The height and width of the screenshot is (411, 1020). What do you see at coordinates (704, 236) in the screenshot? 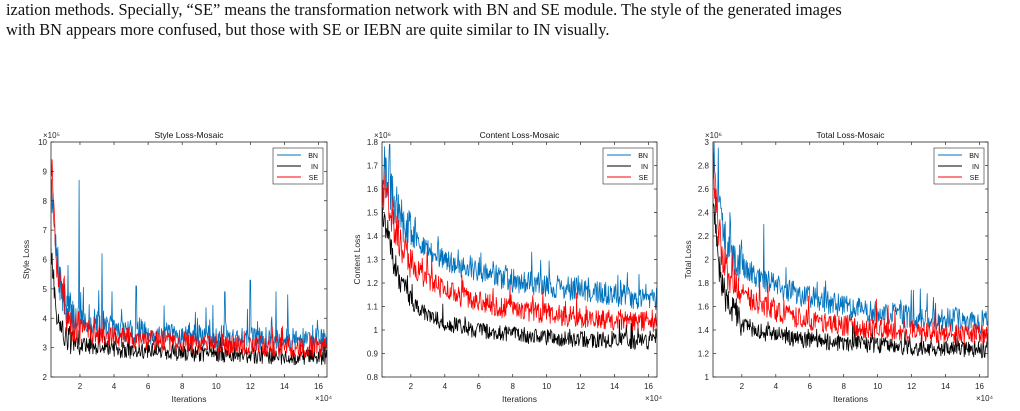
I see `y-tick-label: 2.2` at bounding box center [704, 236].